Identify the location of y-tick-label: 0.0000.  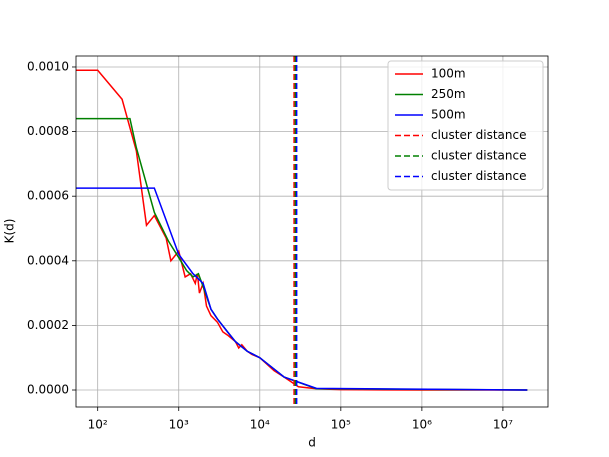
(48, 390).